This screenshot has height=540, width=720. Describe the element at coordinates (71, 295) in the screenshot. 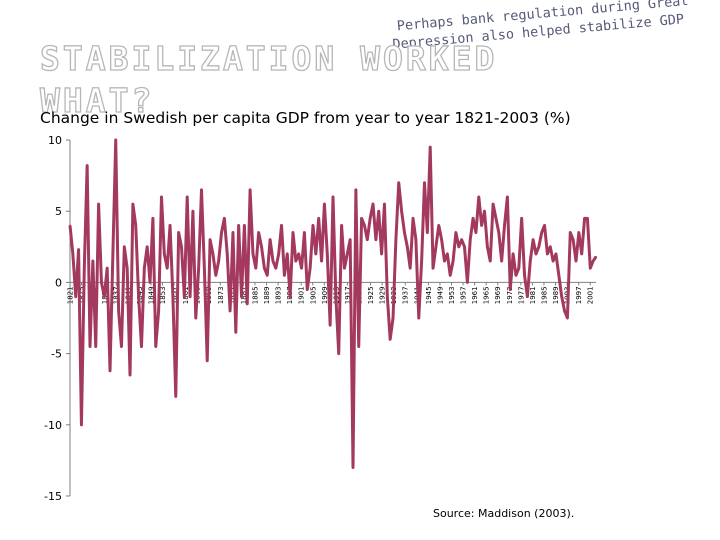

I see `x-tick-label: 1821` at that location.